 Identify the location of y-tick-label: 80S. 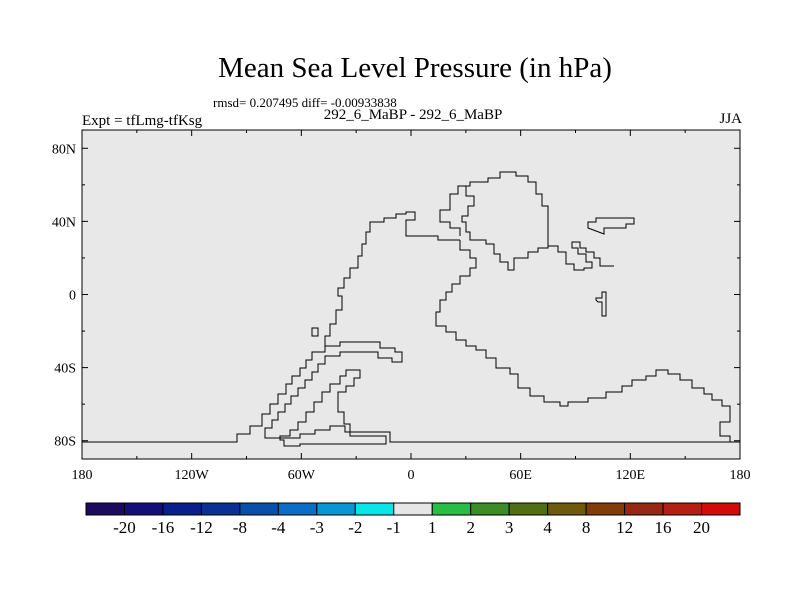
(65, 442).